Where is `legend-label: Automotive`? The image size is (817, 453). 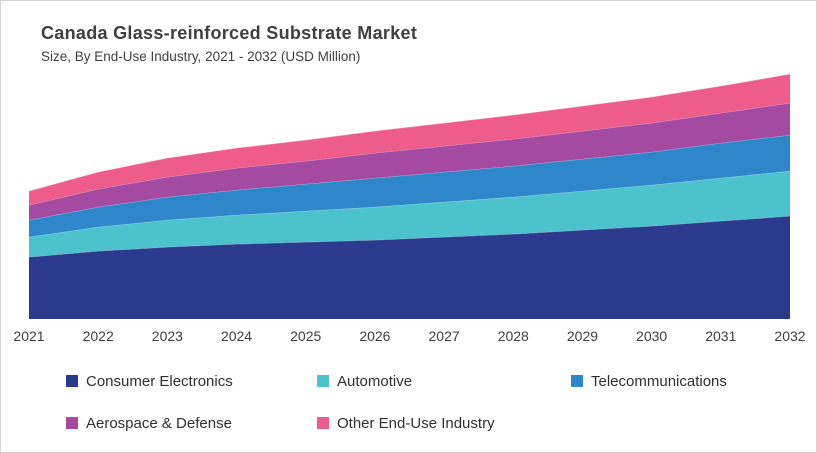 legend-label: Automotive is located at coordinates (375, 381).